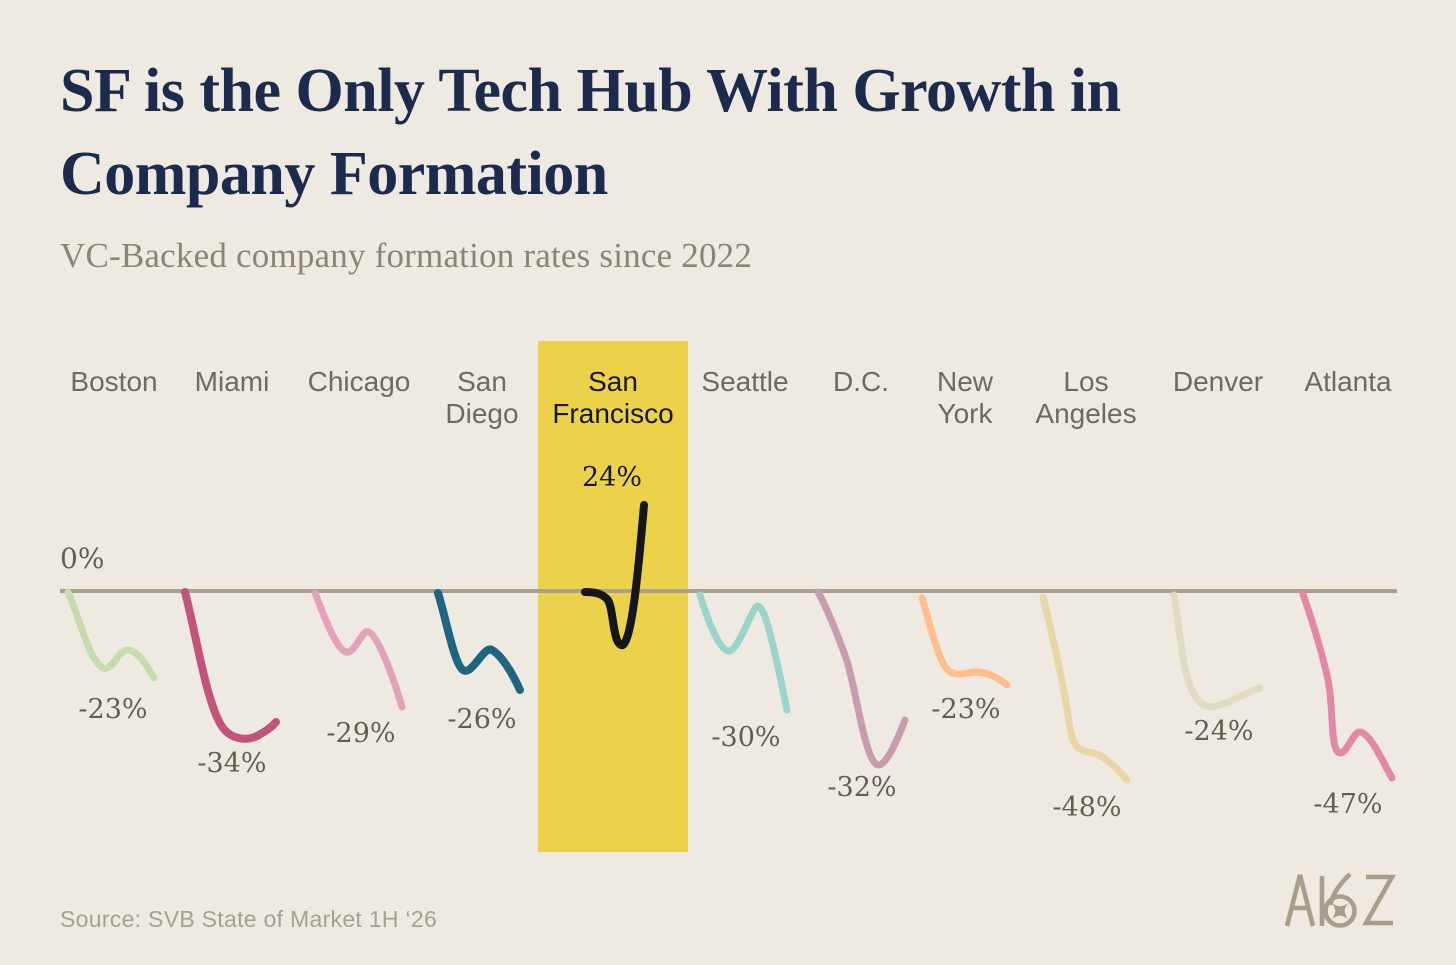  What do you see at coordinates (1300, 900) in the screenshot?
I see `logo-letter-a` at bounding box center [1300, 900].